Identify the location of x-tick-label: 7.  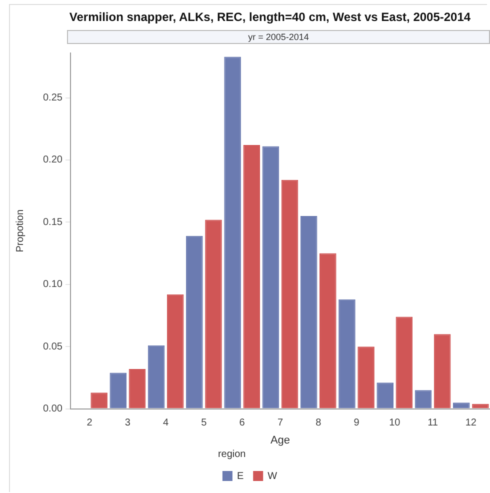
(280, 423).